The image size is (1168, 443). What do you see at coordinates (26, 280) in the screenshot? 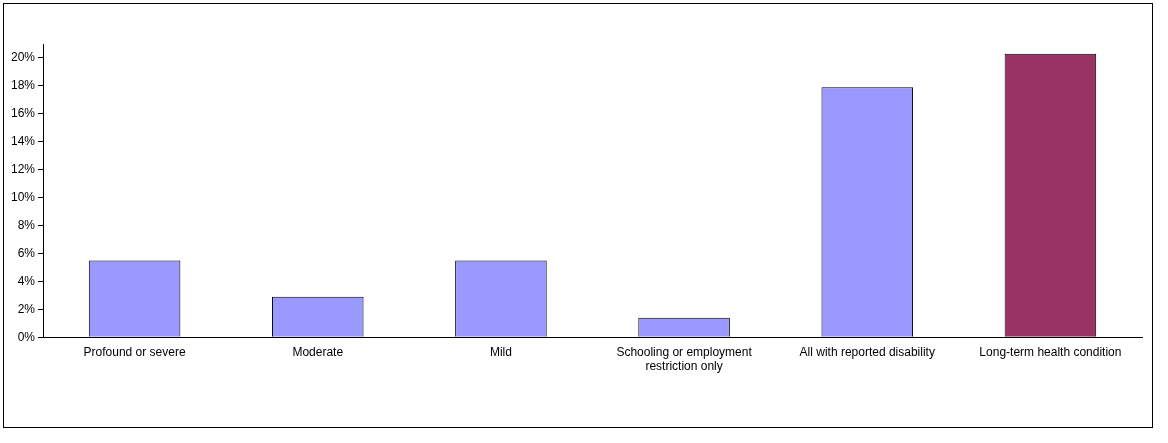
I see `y-tick-label: 4%` at bounding box center [26, 280].